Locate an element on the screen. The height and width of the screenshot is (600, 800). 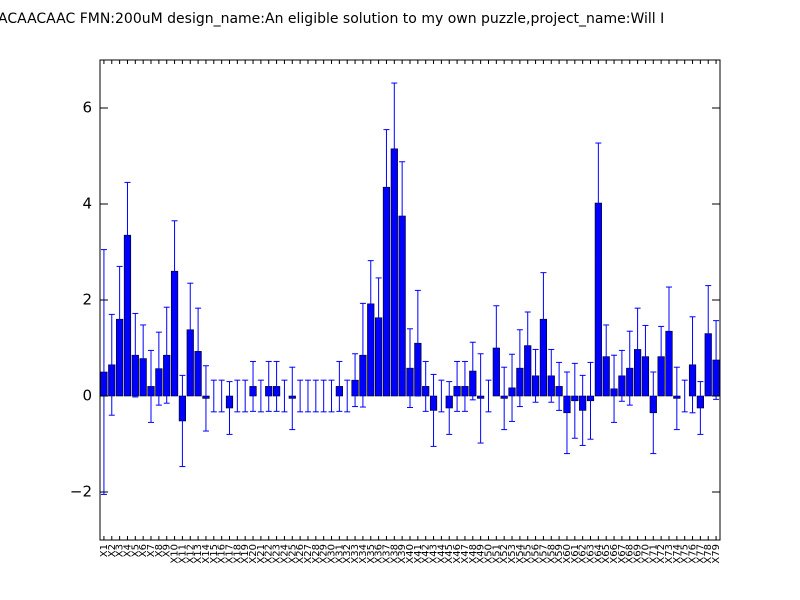
x-tick-label: X26 is located at coordinates (300, 554).